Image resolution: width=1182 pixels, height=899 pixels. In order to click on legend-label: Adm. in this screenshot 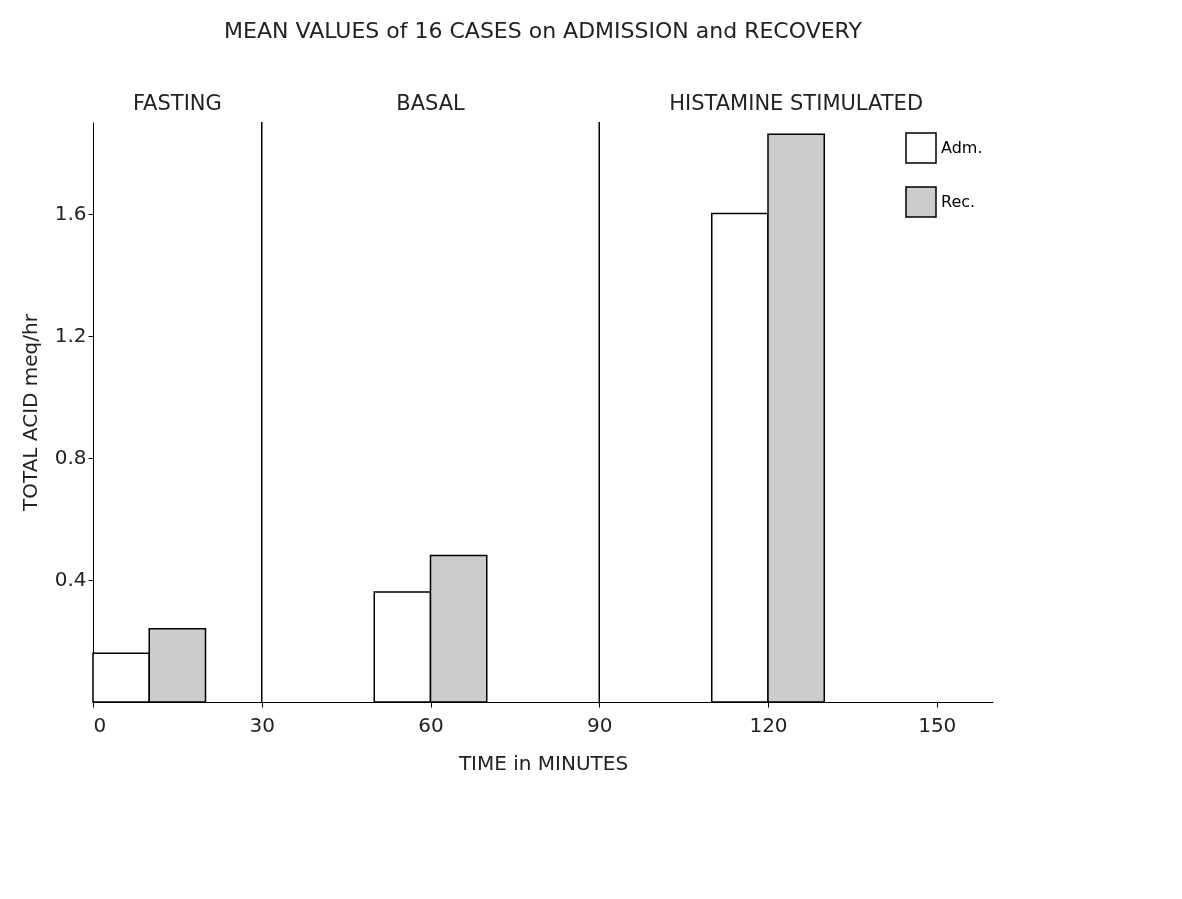, I will do `click(962, 147)`.